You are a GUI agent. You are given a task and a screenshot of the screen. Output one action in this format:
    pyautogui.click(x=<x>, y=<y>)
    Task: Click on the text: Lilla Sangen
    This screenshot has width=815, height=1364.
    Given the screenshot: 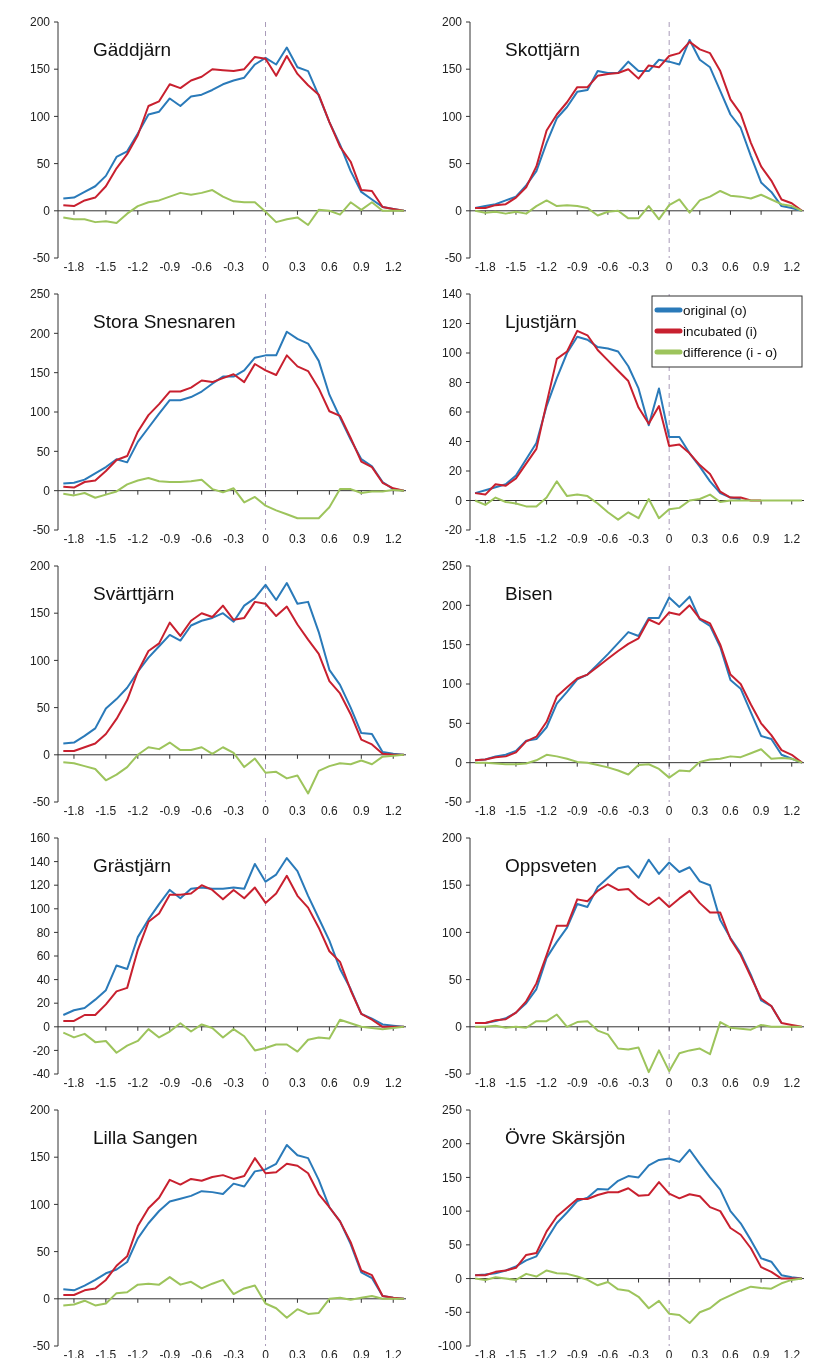 What is the action you would take?
    pyautogui.click(x=145, y=1137)
    